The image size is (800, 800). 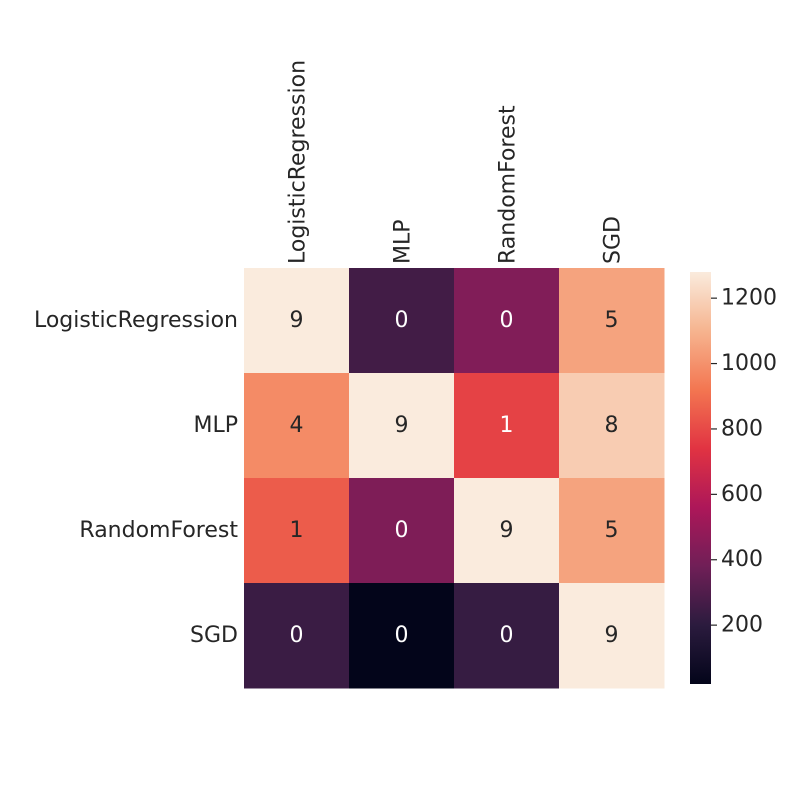 What do you see at coordinates (214, 635) in the screenshot?
I see `y-tick-label: SGD` at bounding box center [214, 635].